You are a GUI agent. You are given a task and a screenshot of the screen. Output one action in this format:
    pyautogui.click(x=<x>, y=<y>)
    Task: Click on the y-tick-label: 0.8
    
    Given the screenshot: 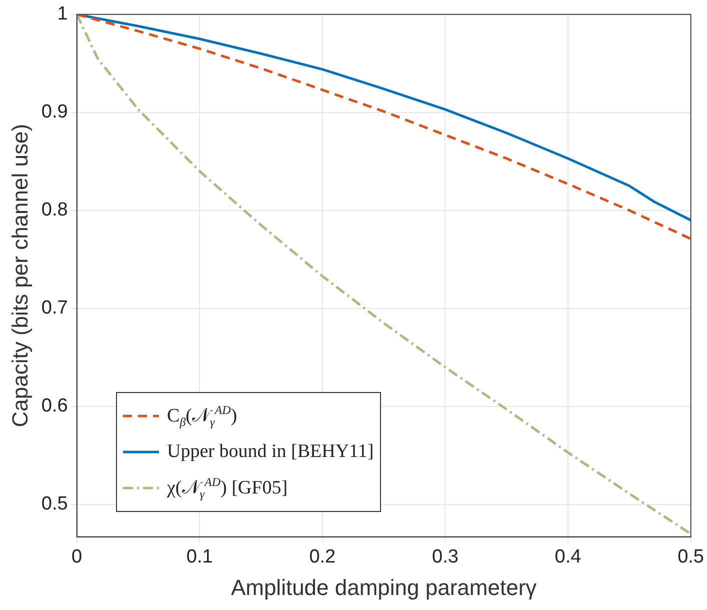 What is the action you would take?
    pyautogui.click(x=54, y=210)
    